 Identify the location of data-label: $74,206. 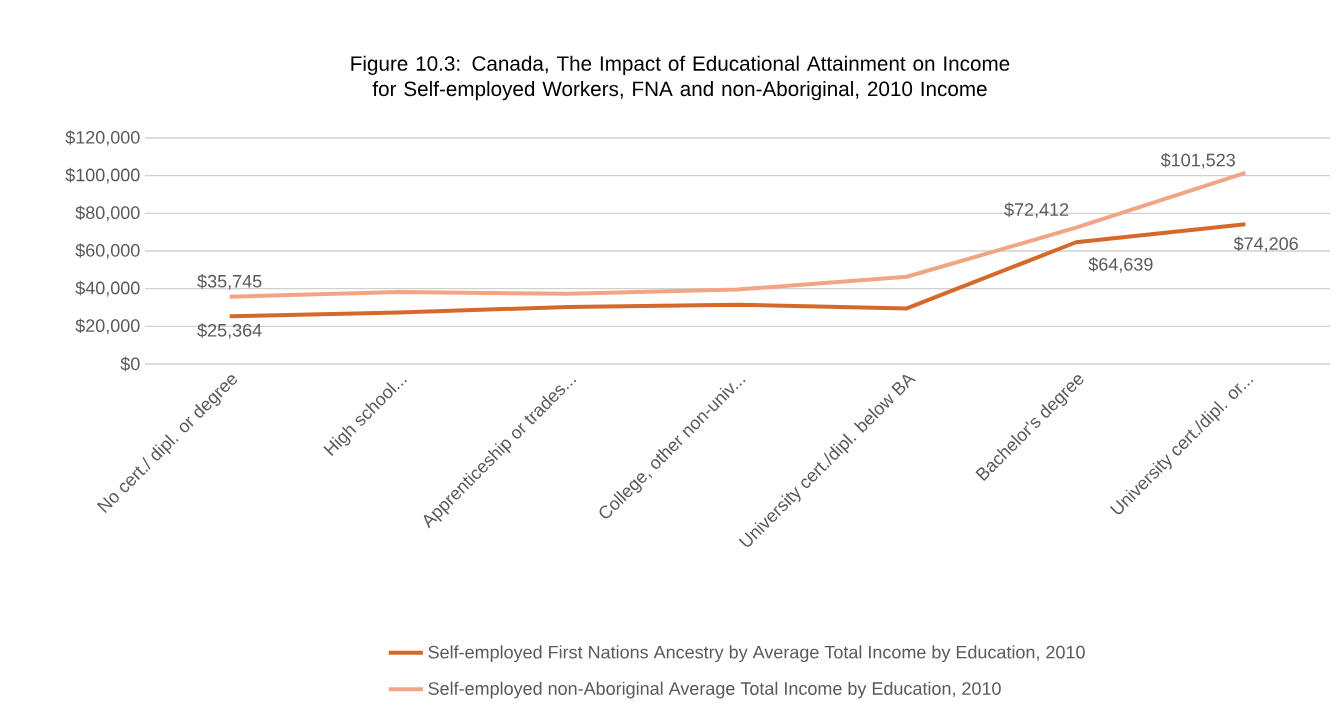
(1265, 244).